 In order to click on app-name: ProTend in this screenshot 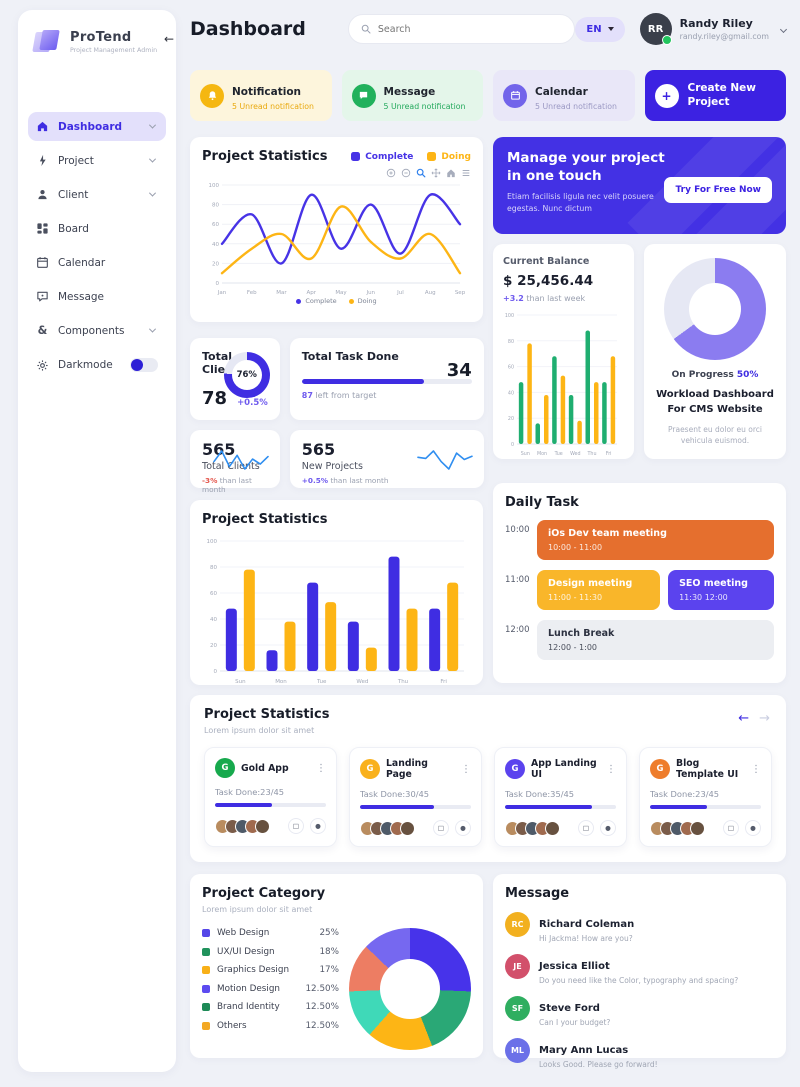, I will do `click(101, 37)`.